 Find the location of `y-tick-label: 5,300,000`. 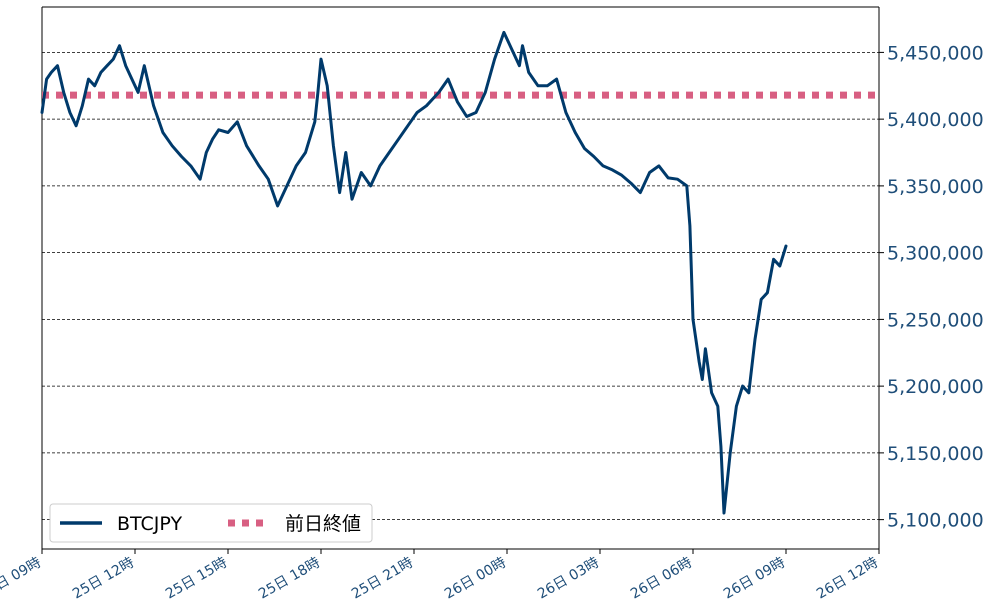

y-tick-label: 5,300,000 is located at coordinates (935, 254).